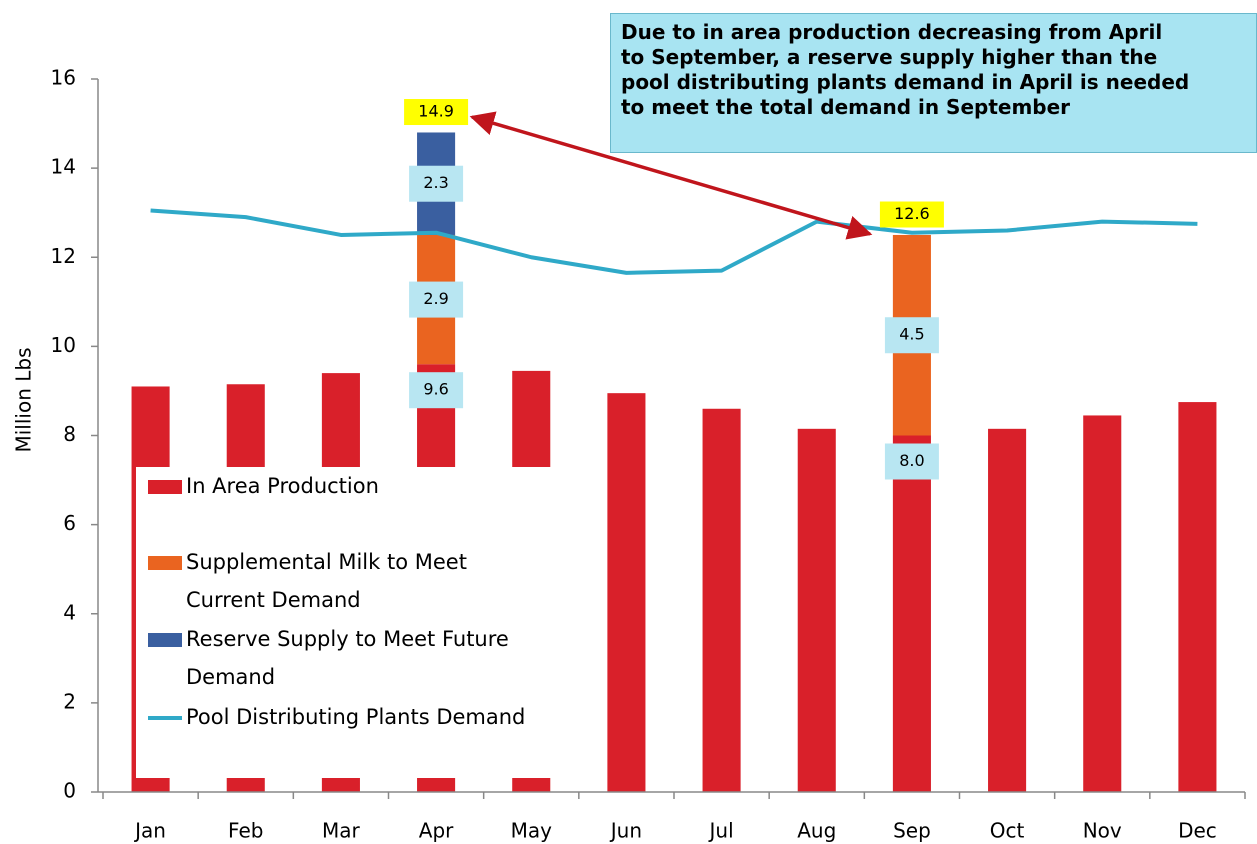 The width and height of the screenshot is (1257, 844). I want to click on x-tick-label: Aug, so click(816, 831).